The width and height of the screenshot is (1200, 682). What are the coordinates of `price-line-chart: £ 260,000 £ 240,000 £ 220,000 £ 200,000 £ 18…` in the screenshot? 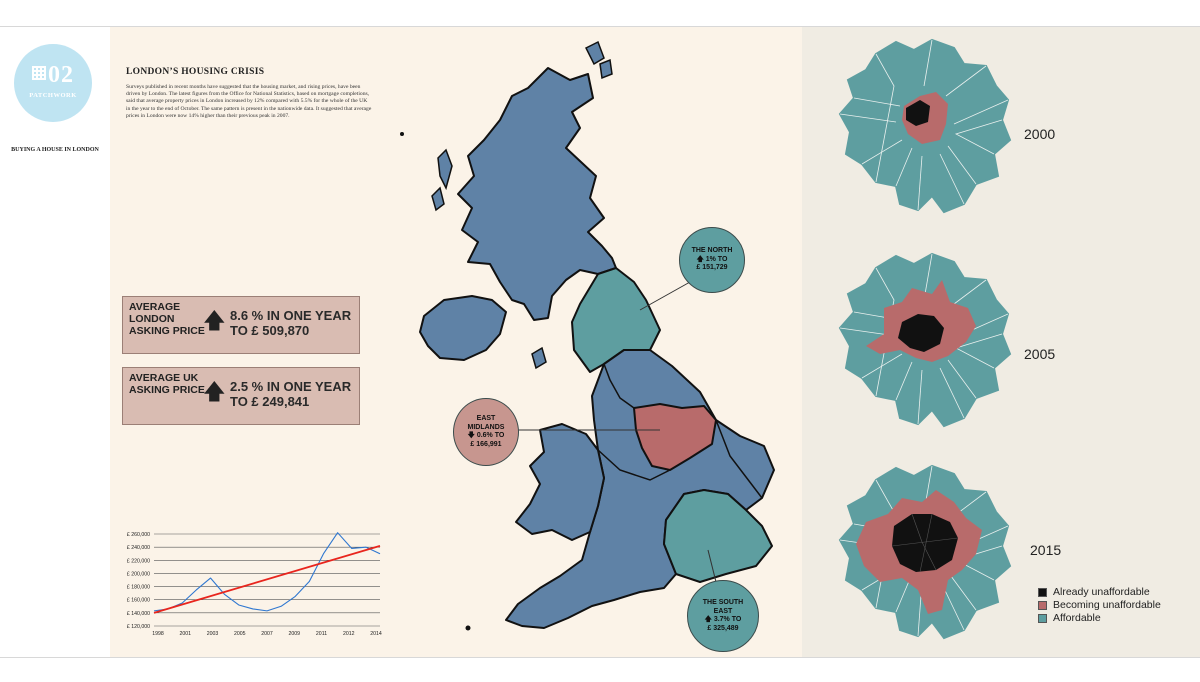 It's located at (254, 584).